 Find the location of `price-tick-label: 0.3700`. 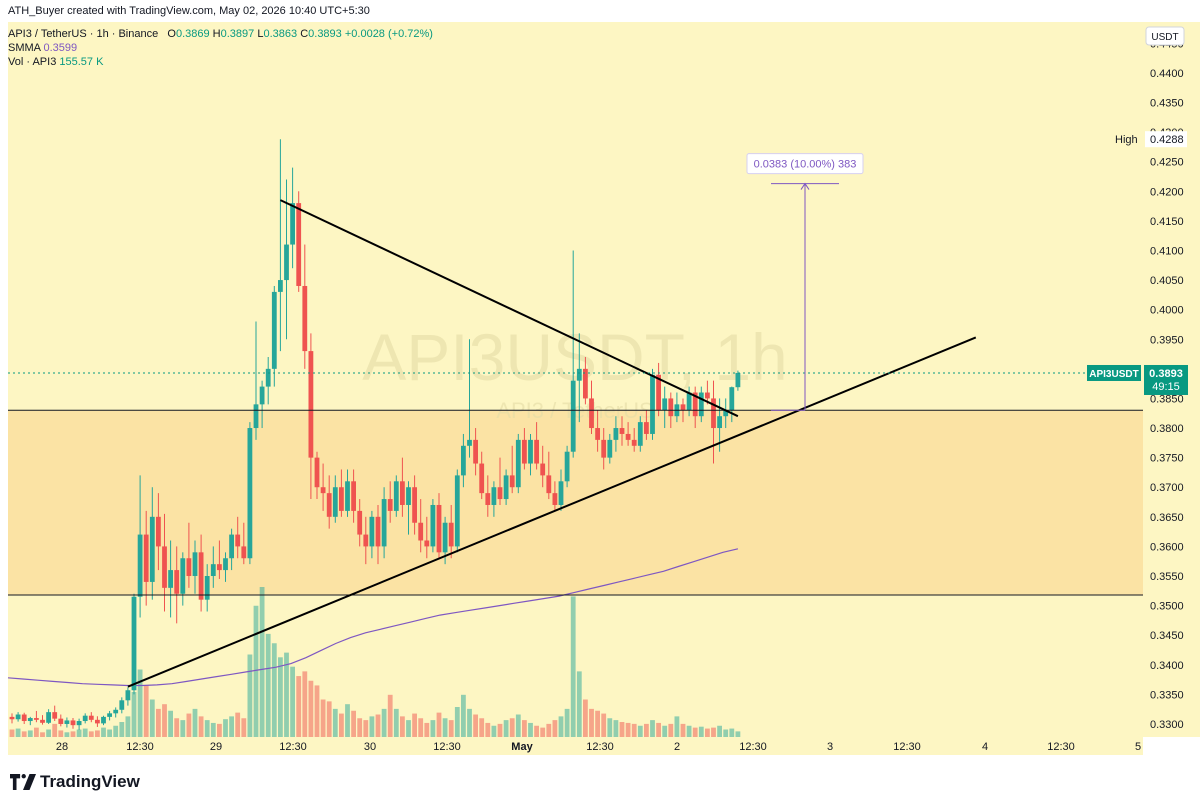

price-tick-label: 0.3700 is located at coordinates (1167, 488).